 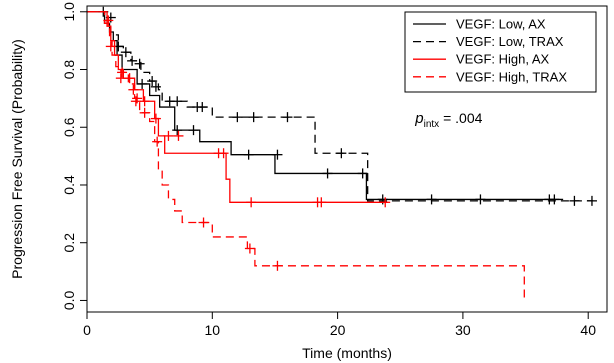 What do you see at coordinates (588, 330) in the screenshot?
I see `x-tick-label: 40` at bounding box center [588, 330].